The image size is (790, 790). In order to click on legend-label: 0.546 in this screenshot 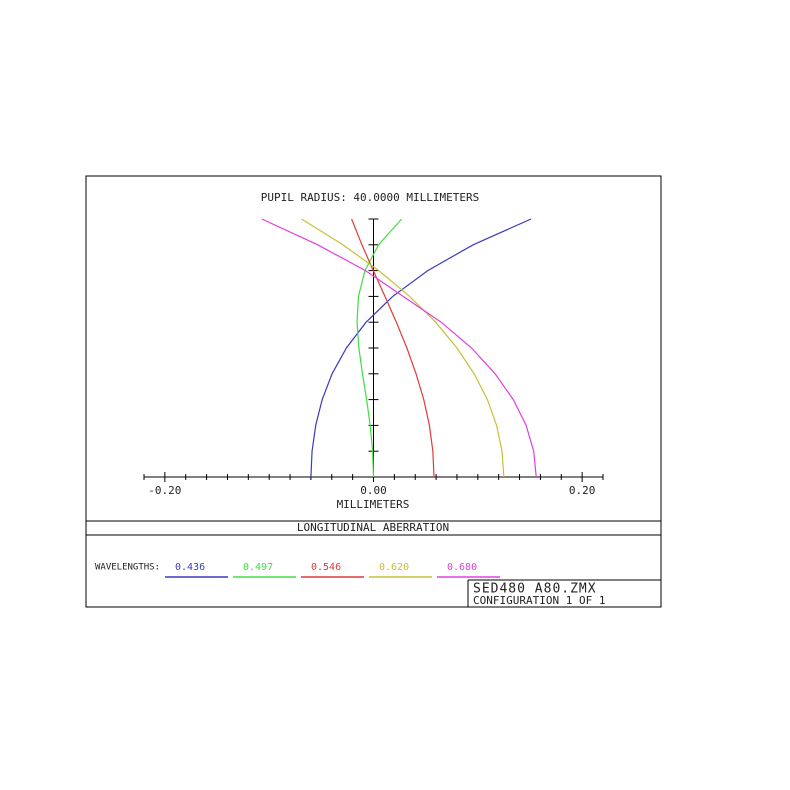, I will do `click(326, 567)`.